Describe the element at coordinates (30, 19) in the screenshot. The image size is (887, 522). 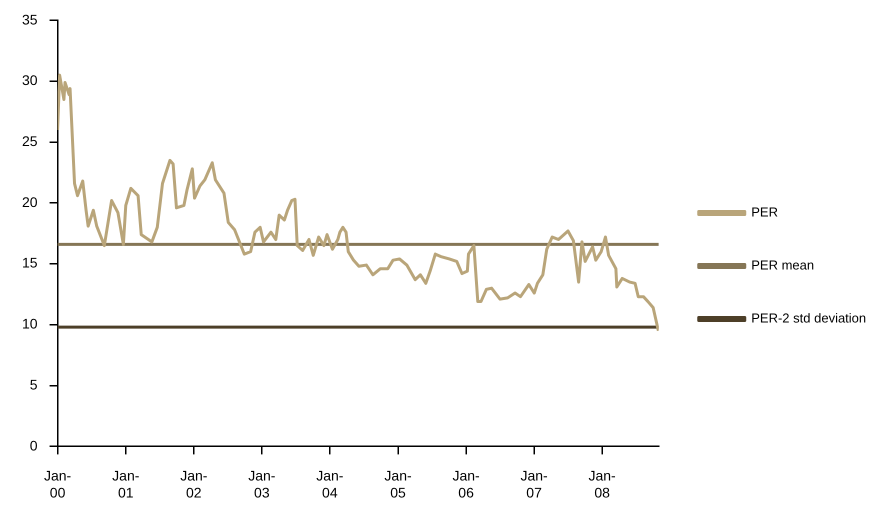
I see `y-tick-label: 35` at that location.